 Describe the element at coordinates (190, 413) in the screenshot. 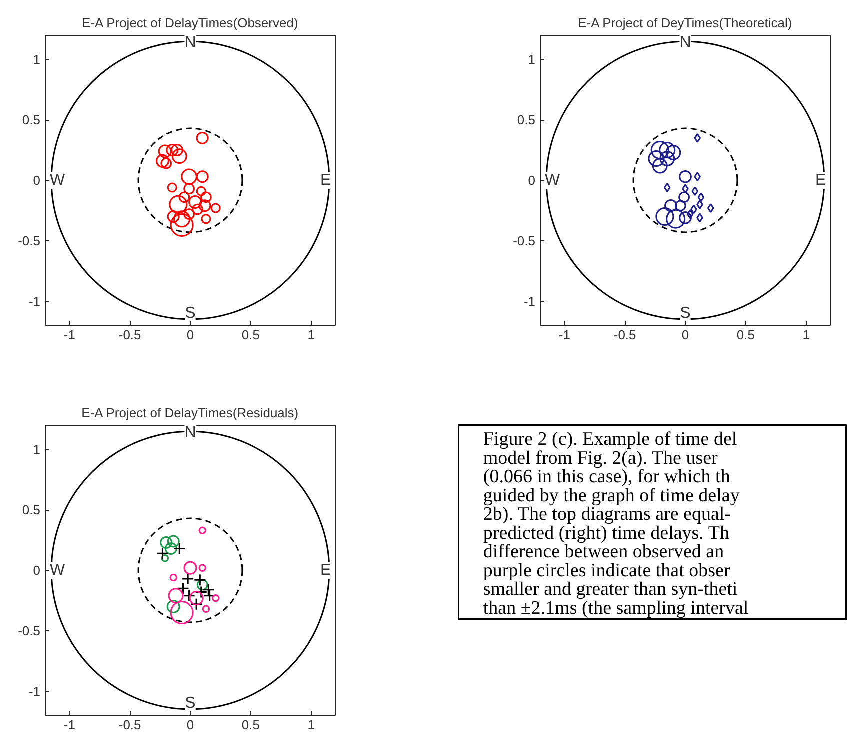

I see `chart-title: E-A Project of DelayTimes(Residuals)` at that location.